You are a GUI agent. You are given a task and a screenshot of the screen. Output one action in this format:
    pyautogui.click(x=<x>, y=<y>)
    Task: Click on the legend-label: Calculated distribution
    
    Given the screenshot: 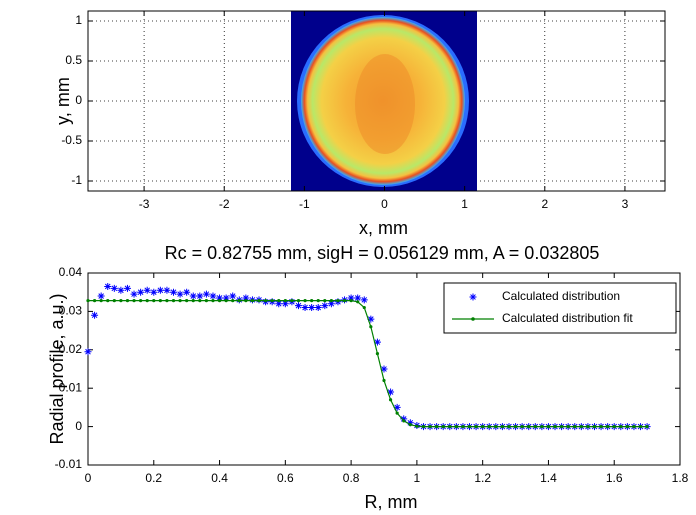 What is the action you would take?
    pyautogui.click(x=561, y=296)
    